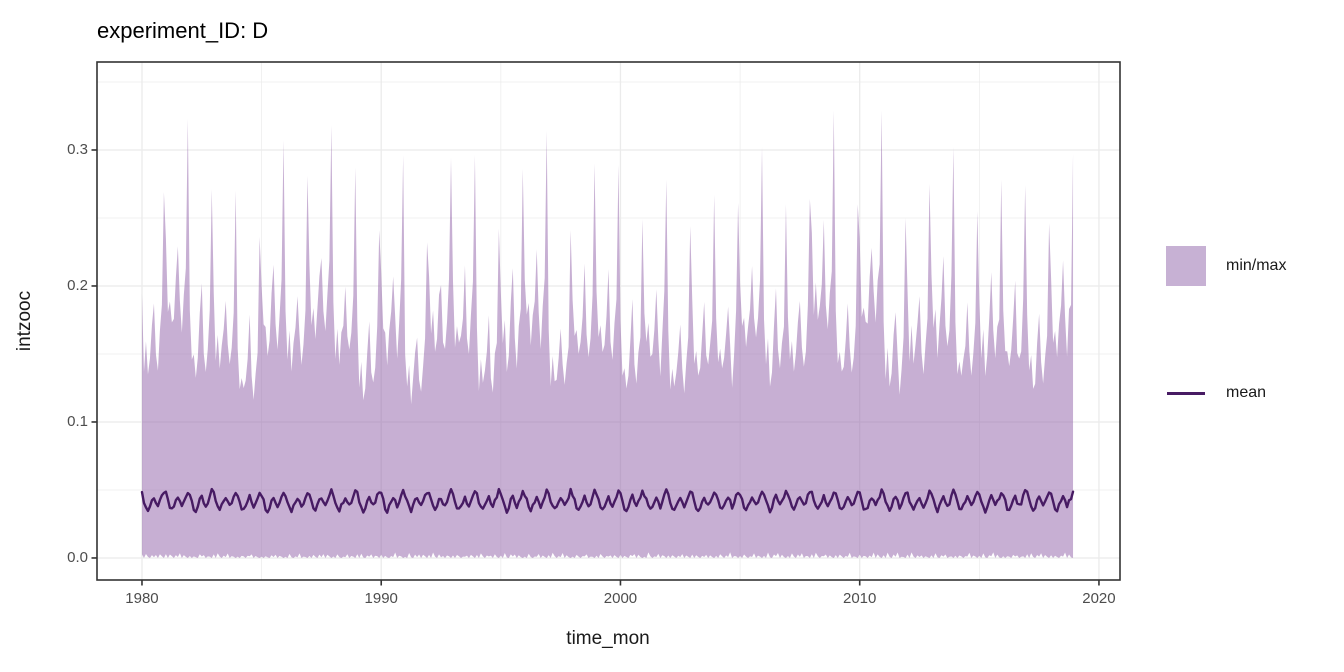 This screenshot has width=1344, height=672. Describe the element at coordinates (1186, 266) in the screenshot. I see `minmax-swatch-icon` at that location.